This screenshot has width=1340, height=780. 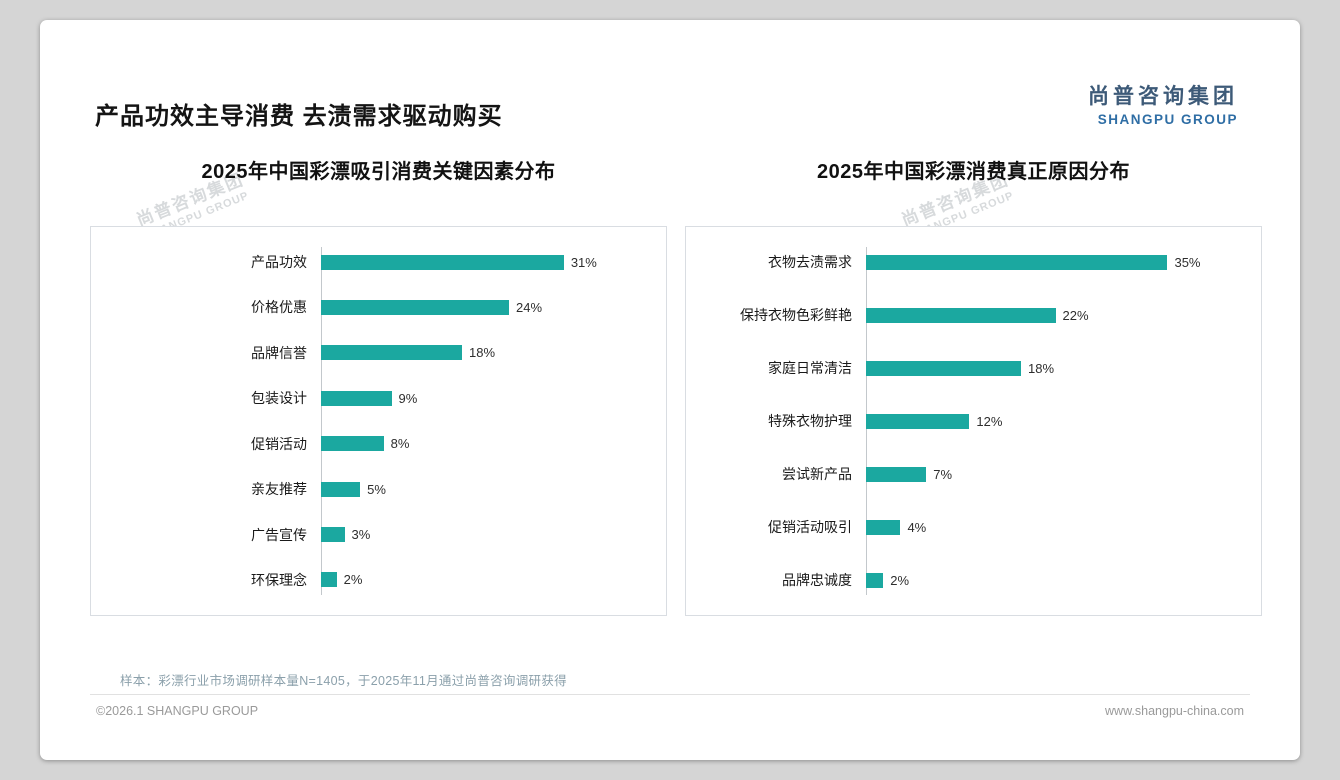 I want to click on bar-row: 品牌信誉 18%, so click(x=370, y=353).